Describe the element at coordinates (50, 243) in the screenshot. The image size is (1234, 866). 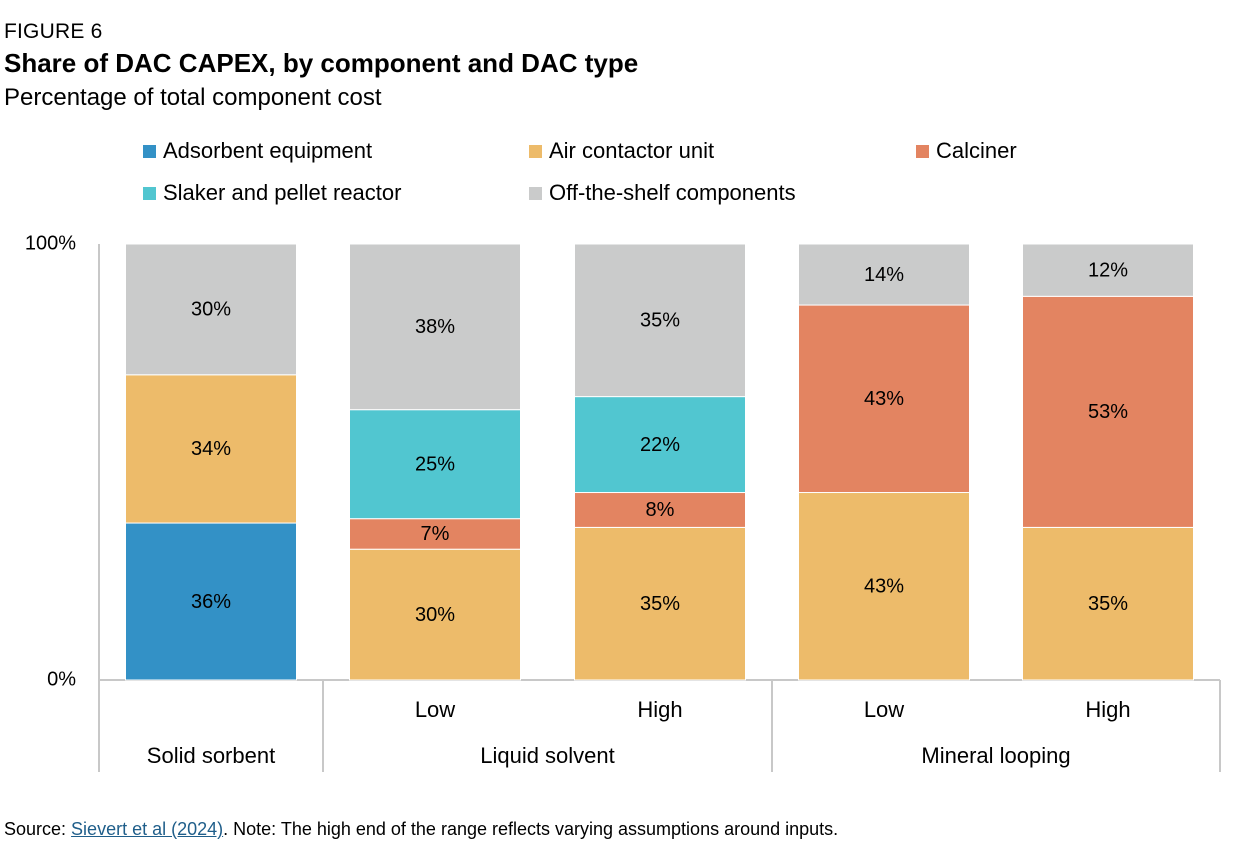
I see `y-tick-label: 100%` at that location.